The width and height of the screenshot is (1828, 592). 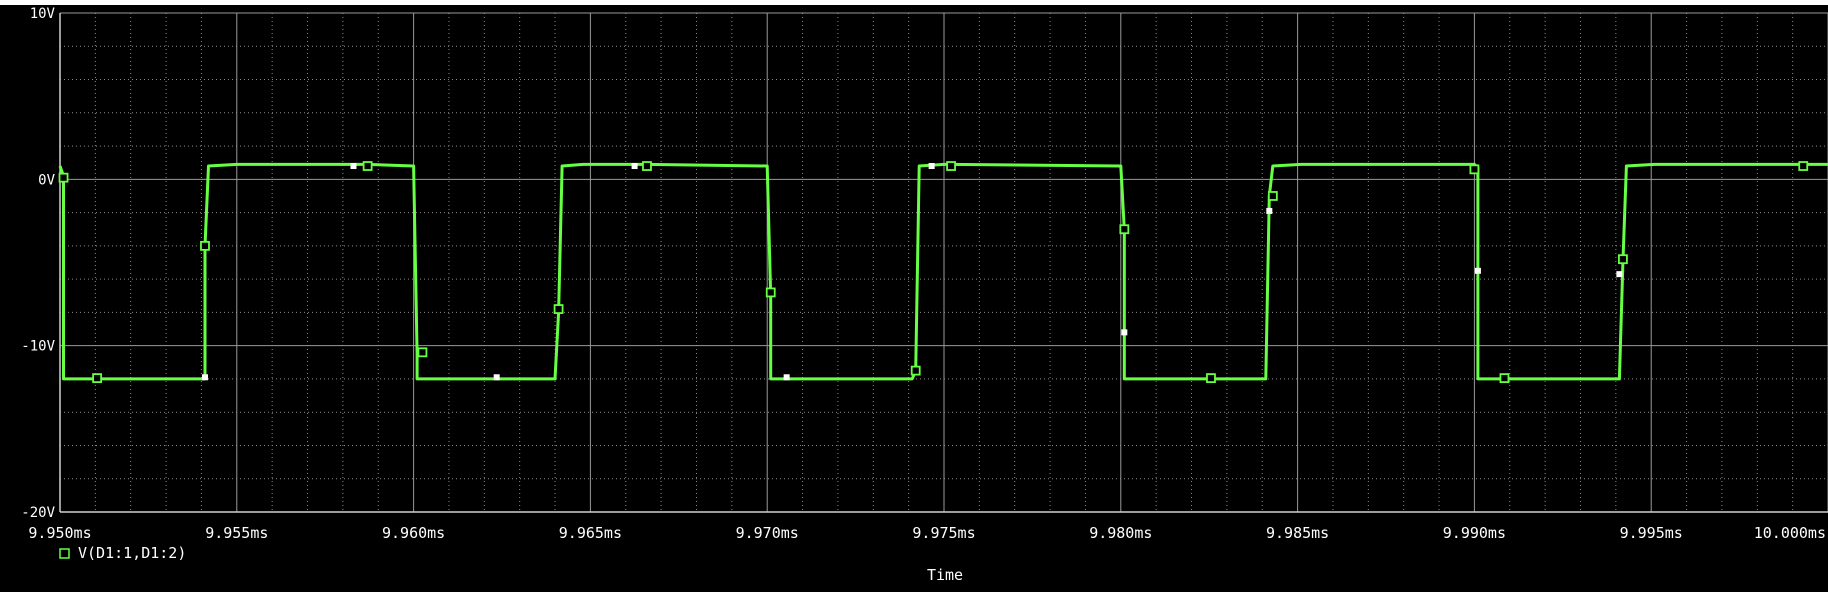 What do you see at coordinates (64, 553) in the screenshot?
I see `legend-marker-icon` at bounding box center [64, 553].